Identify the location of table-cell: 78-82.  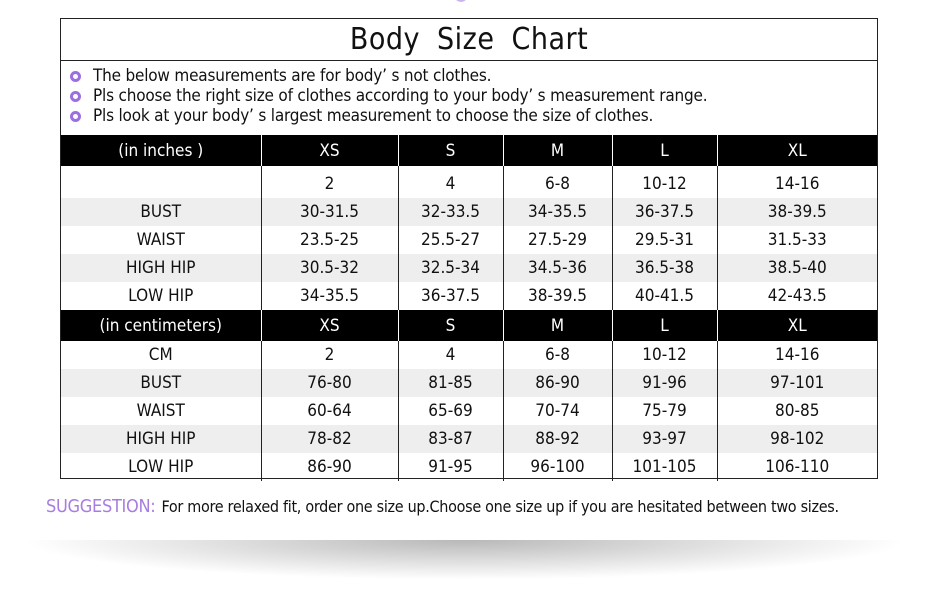
(329, 439).